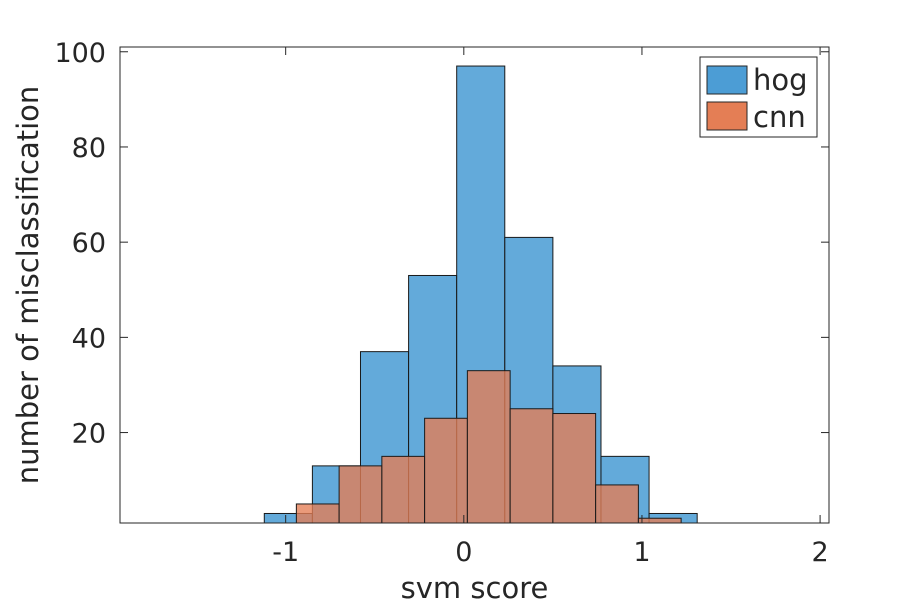  I want to click on y-tick-label: 100, so click(80, 53).